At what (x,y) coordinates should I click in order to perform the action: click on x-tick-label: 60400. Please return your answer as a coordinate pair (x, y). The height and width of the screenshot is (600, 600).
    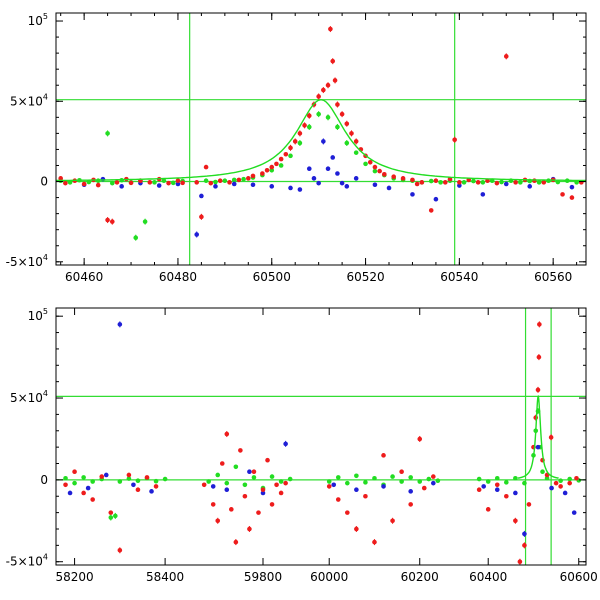
    Looking at the image, I should click on (488, 577).